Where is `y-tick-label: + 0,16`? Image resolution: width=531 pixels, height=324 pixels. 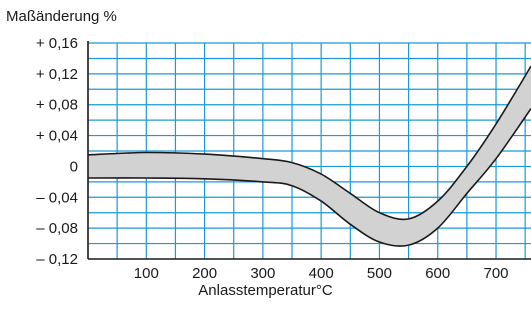
y-tick-label: + 0,16 is located at coordinates (57, 43).